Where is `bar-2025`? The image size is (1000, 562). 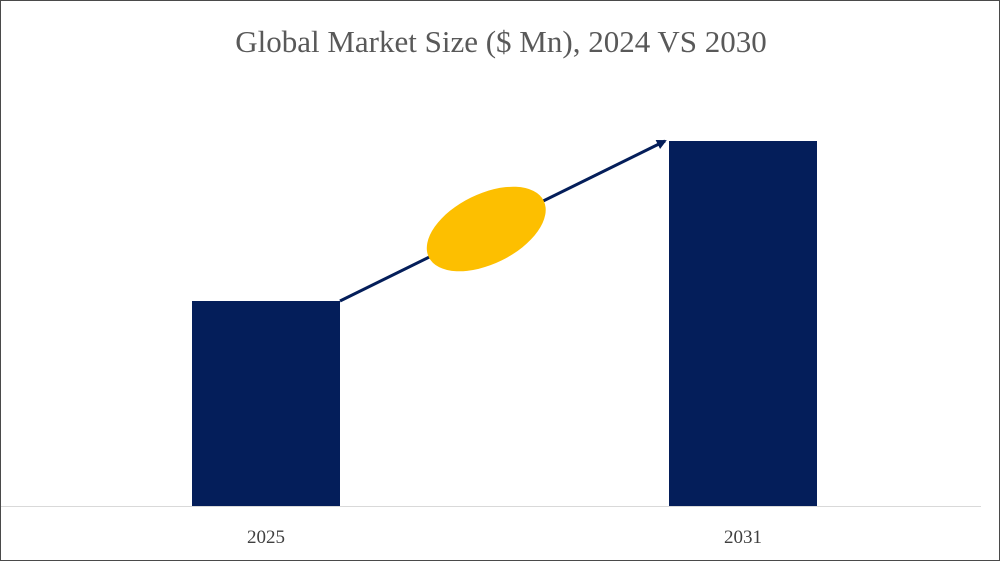
bar-2025 is located at coordinates (266, 403).